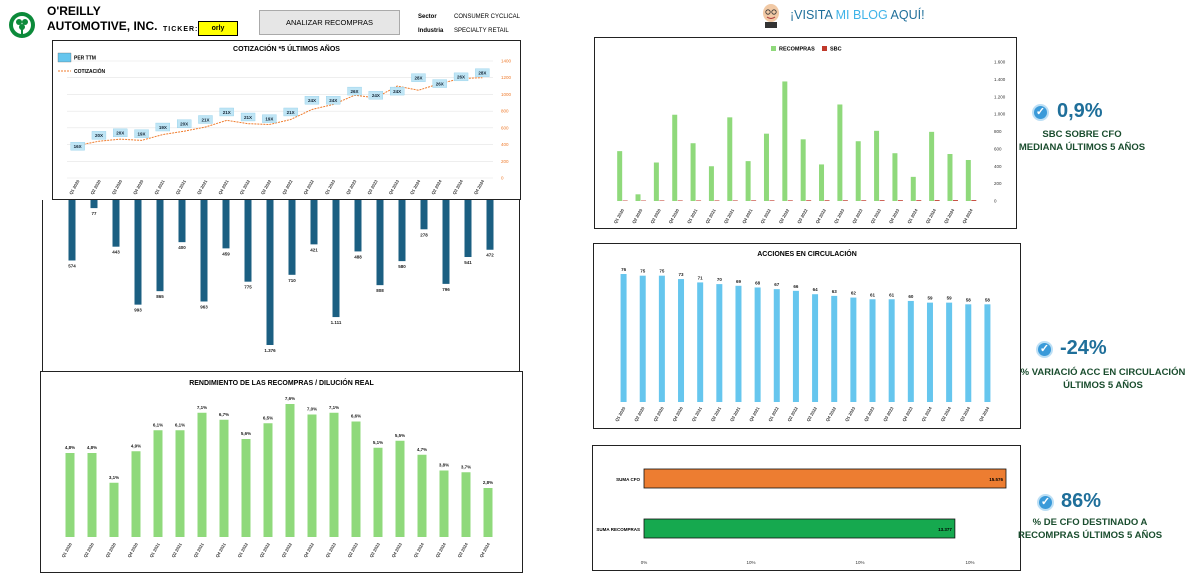  What do you see at coordinates (242, 549) in the screenshot?
I see `quarter-label: Q1 2022` at bounding box center [242, 549].